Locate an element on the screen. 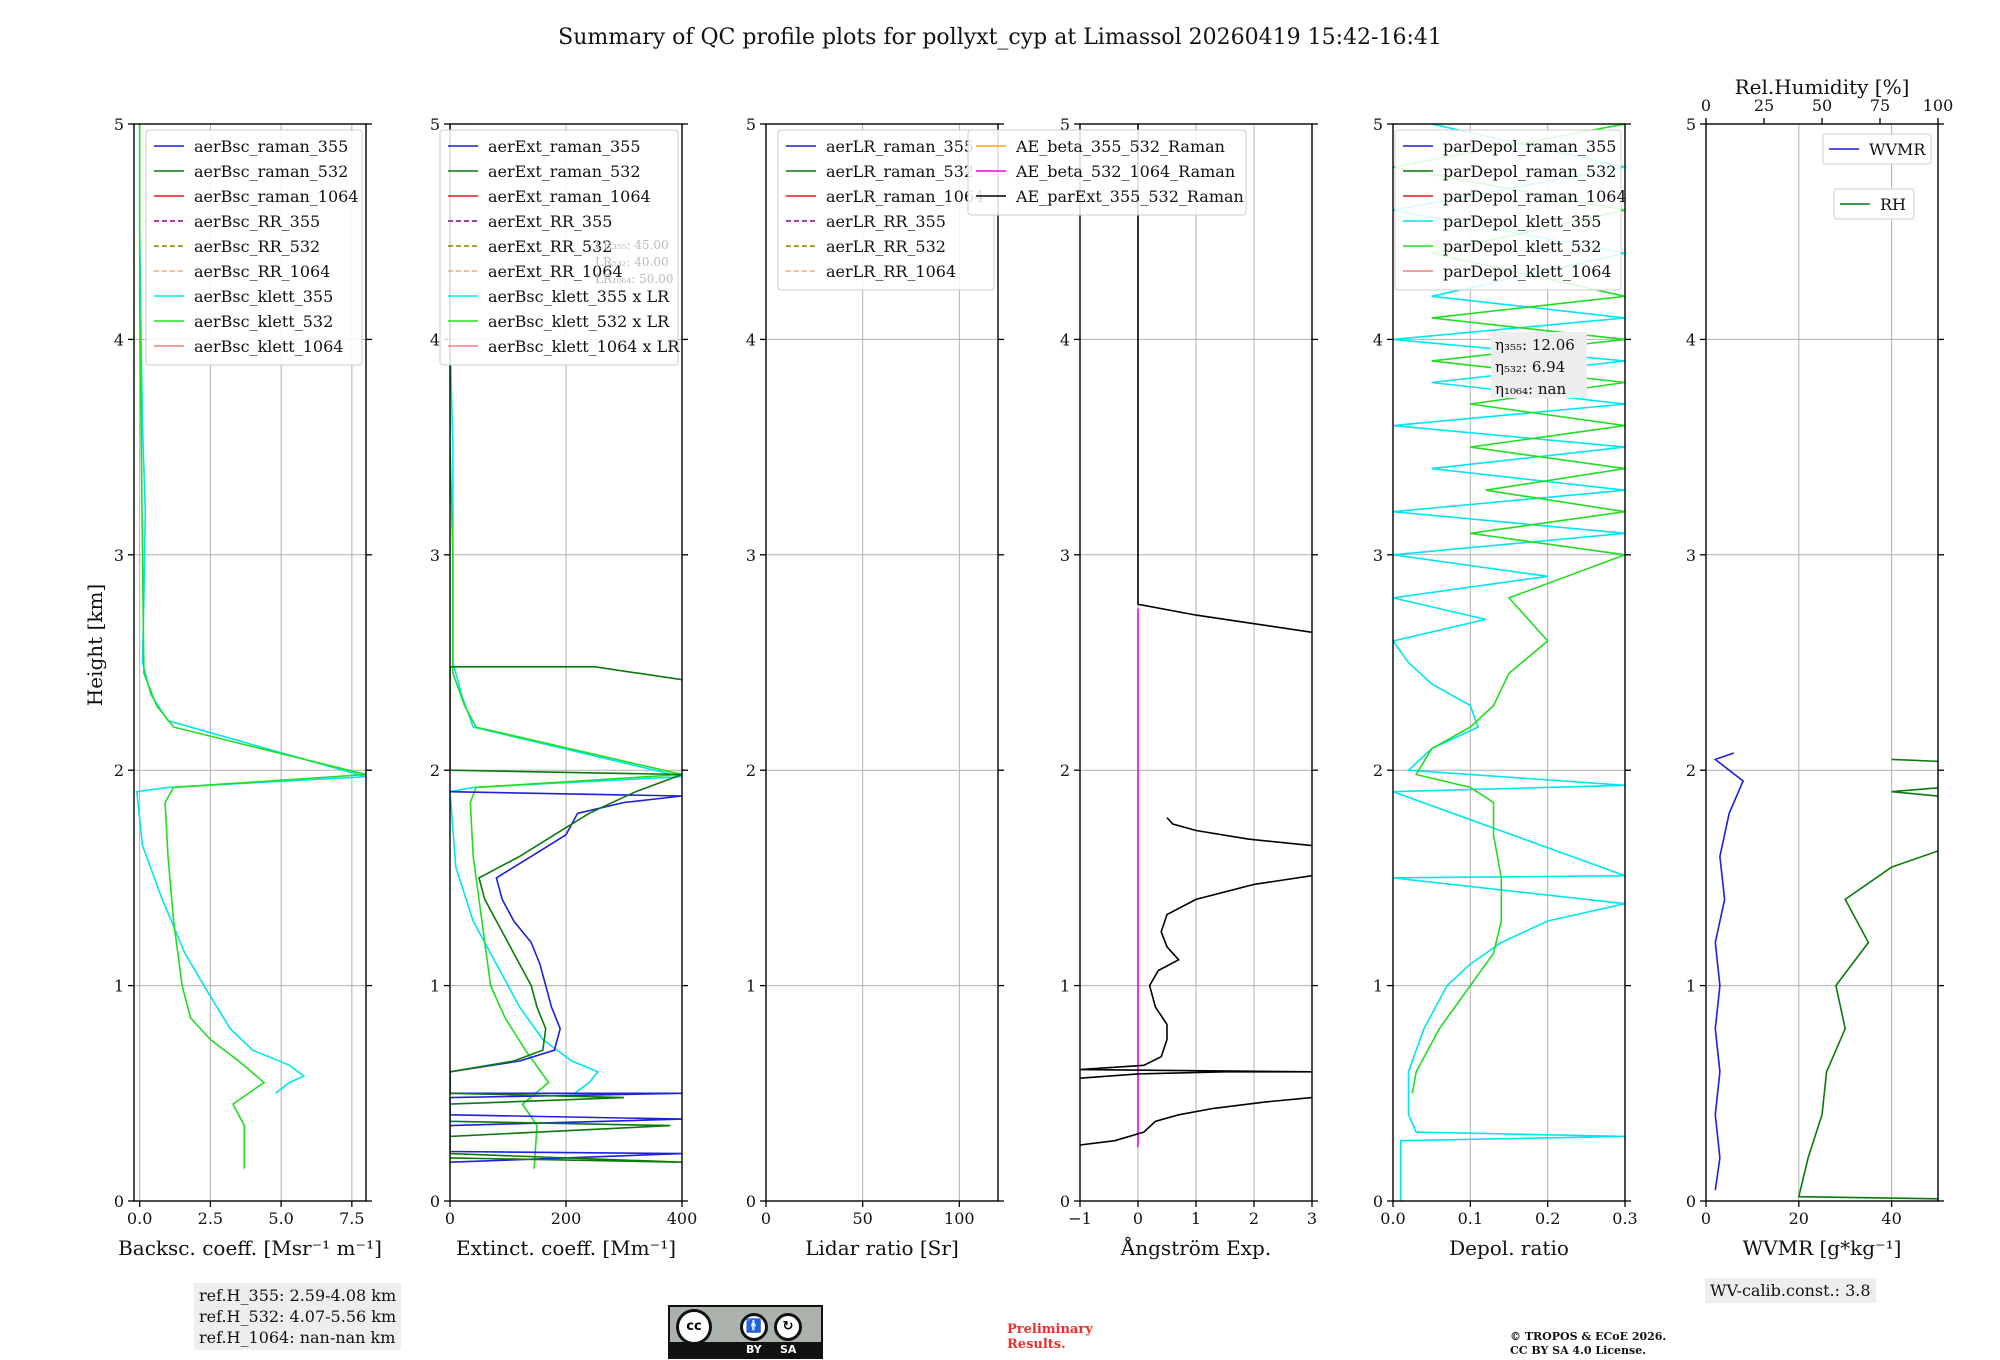 The image size is (2000, 1360). top-x-tick-label: 0 is located at coordinates (1706, 105).